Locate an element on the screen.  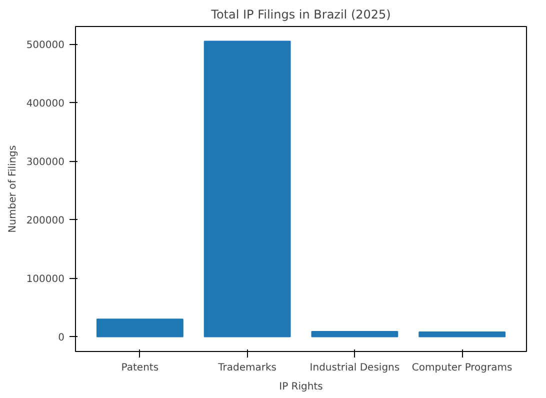
x-axis-title: IP Rights is located at coordinates (301, 387).